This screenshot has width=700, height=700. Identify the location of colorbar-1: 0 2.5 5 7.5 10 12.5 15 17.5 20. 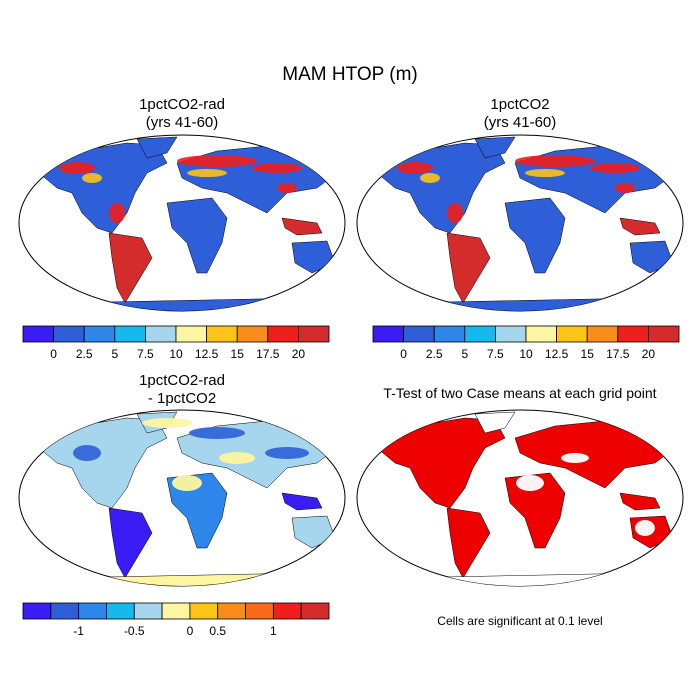
(176, 343).